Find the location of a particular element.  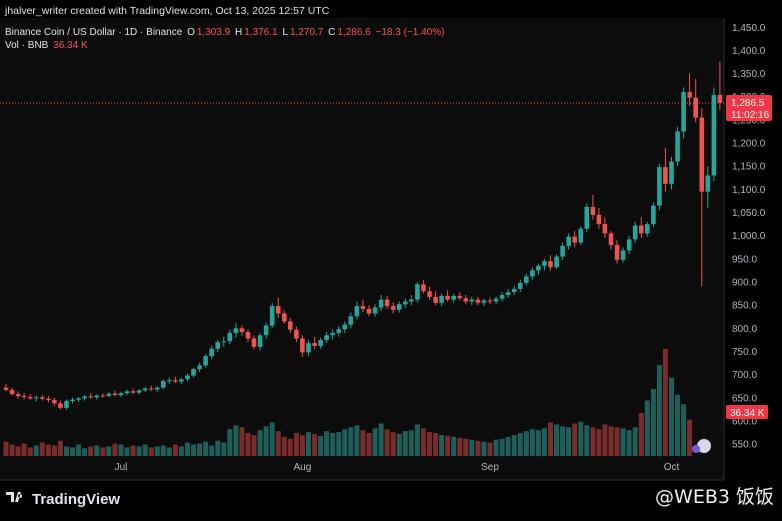

brand-label: TradingView is located at coordinates (76, 499).